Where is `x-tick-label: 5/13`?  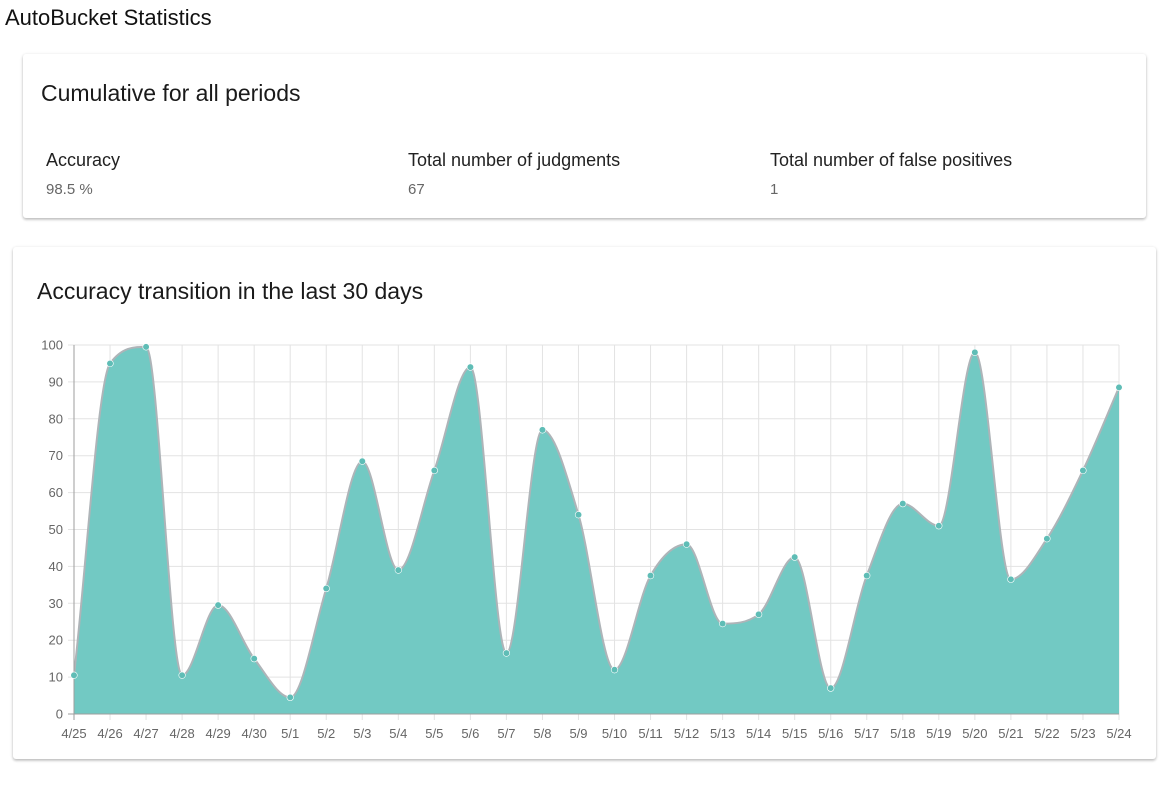 x-tick-label: 5/13 is located at coordinates (722, 733).